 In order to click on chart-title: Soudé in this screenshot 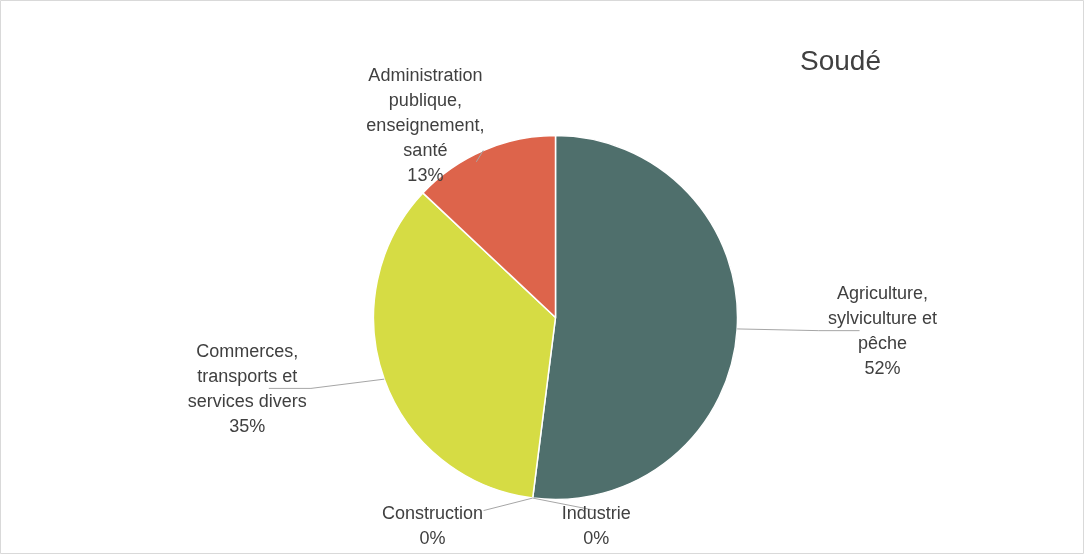, I will do `click(840, 60)`.